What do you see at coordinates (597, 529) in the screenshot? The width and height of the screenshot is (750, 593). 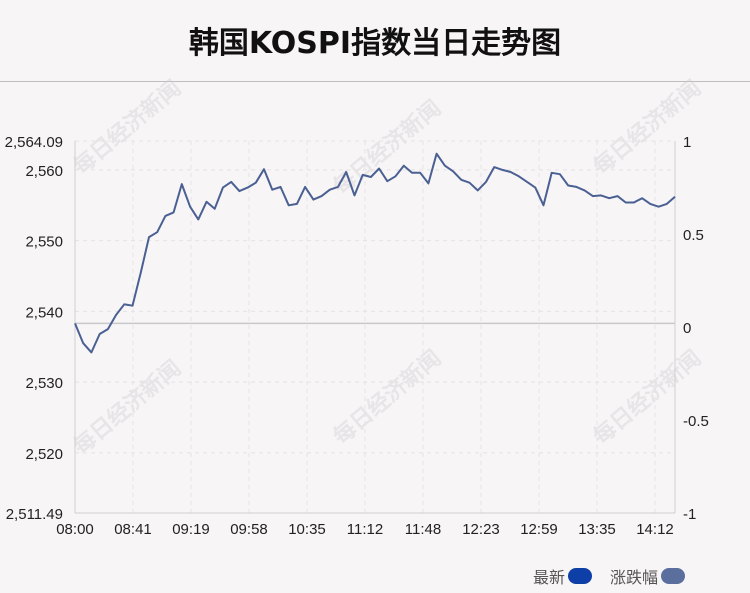 I see `x-tick-label: 13:35` at bounding box center [597, 529].